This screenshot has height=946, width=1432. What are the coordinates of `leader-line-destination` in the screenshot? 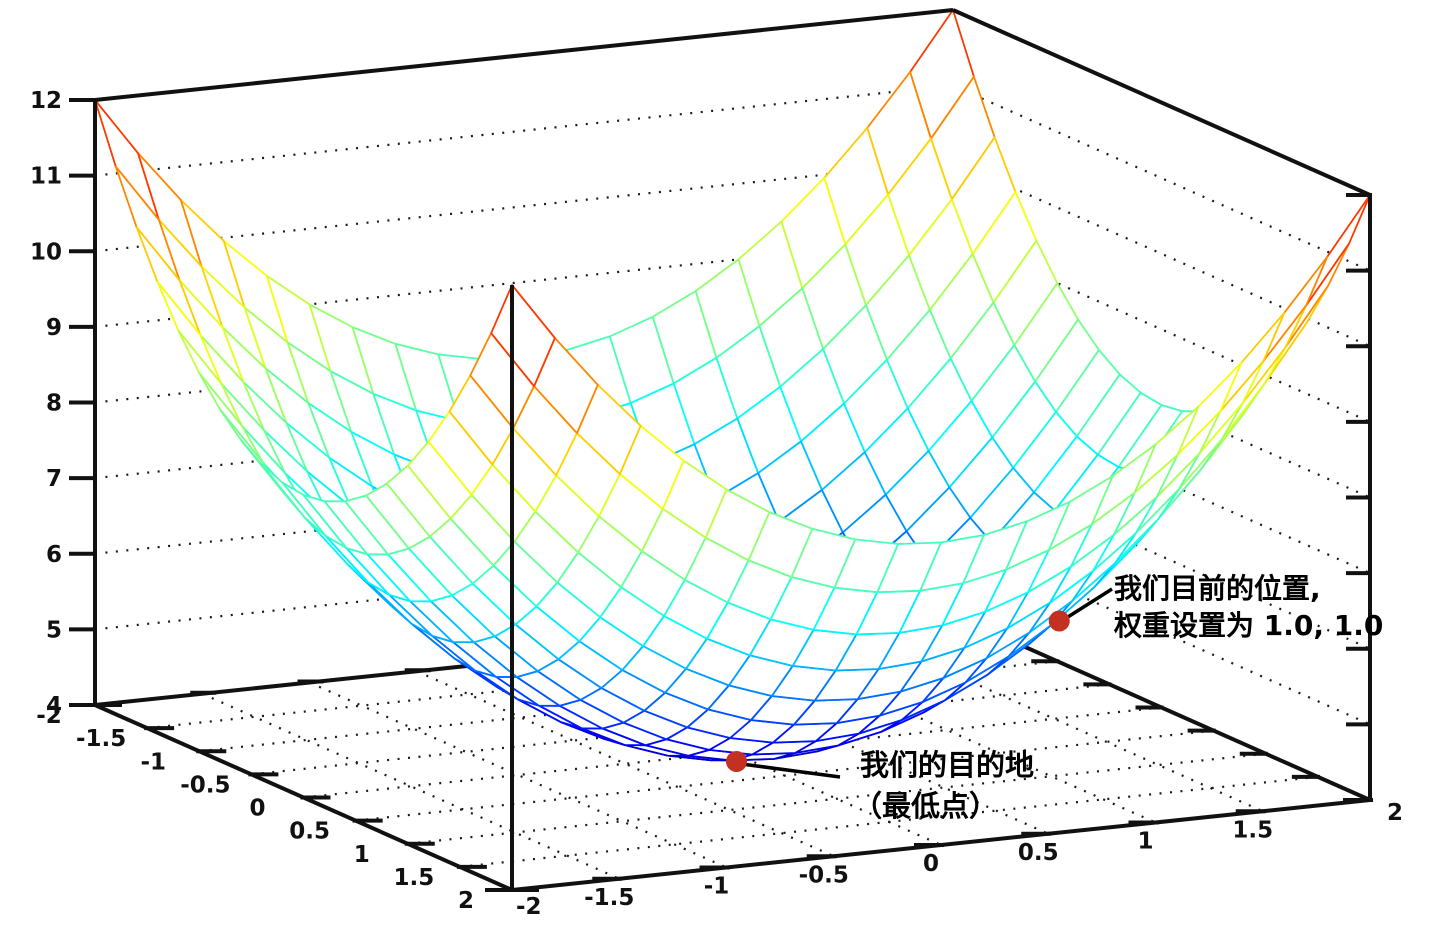 It's located at (793, 770).